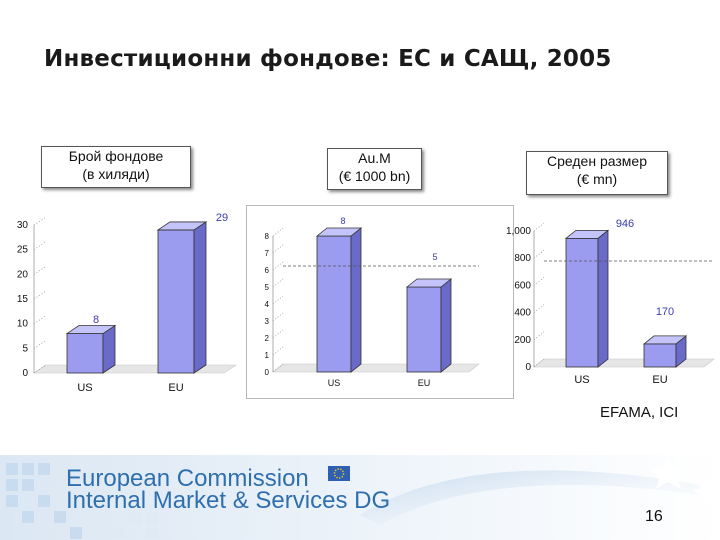  Describe the element at coordinates (665, 312) in the screenshot. I see `data-label: 170` at that location.